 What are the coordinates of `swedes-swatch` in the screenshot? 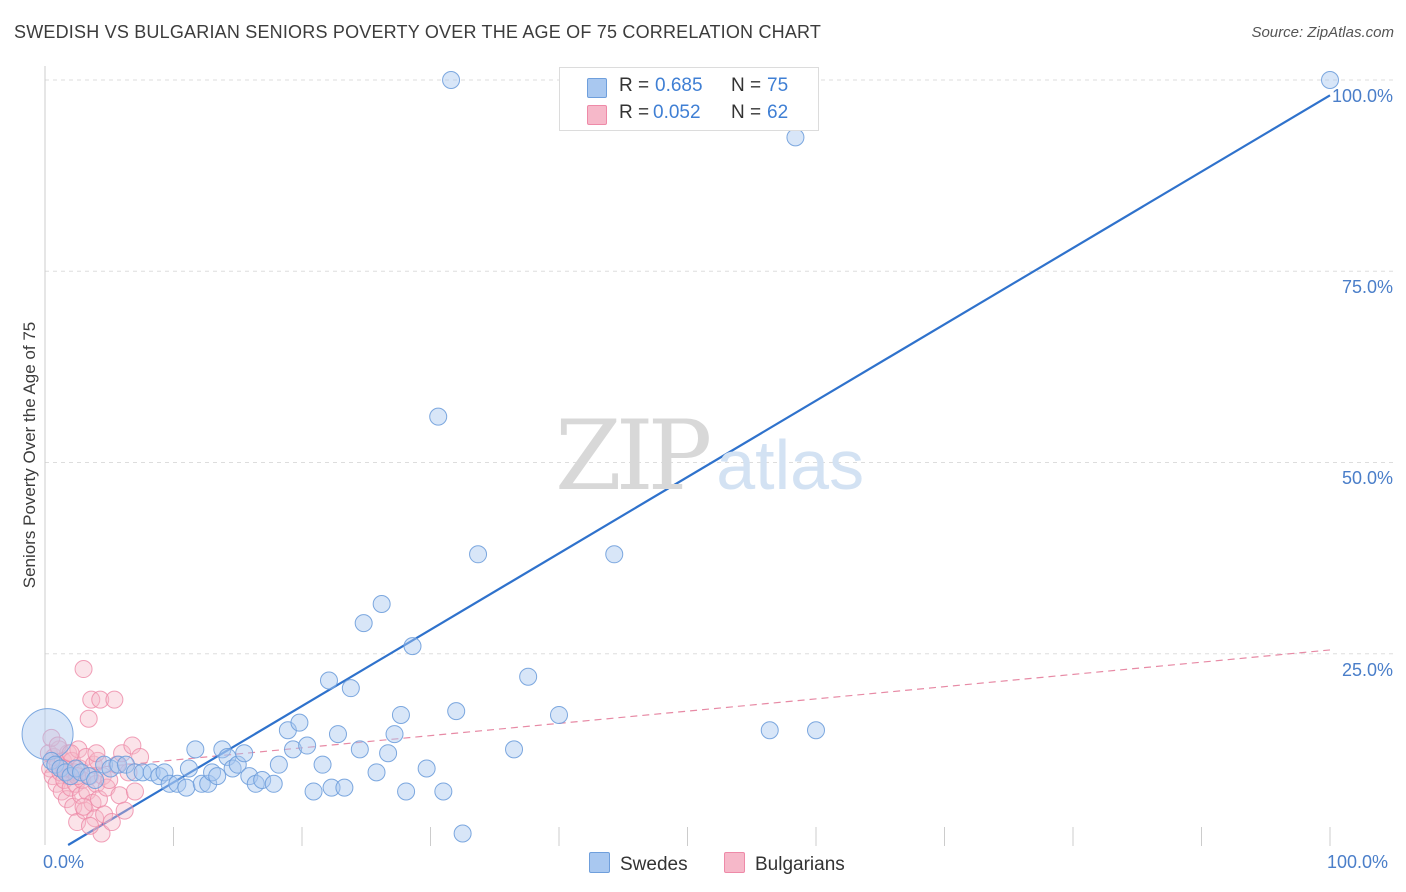 It's located at (597, 88).